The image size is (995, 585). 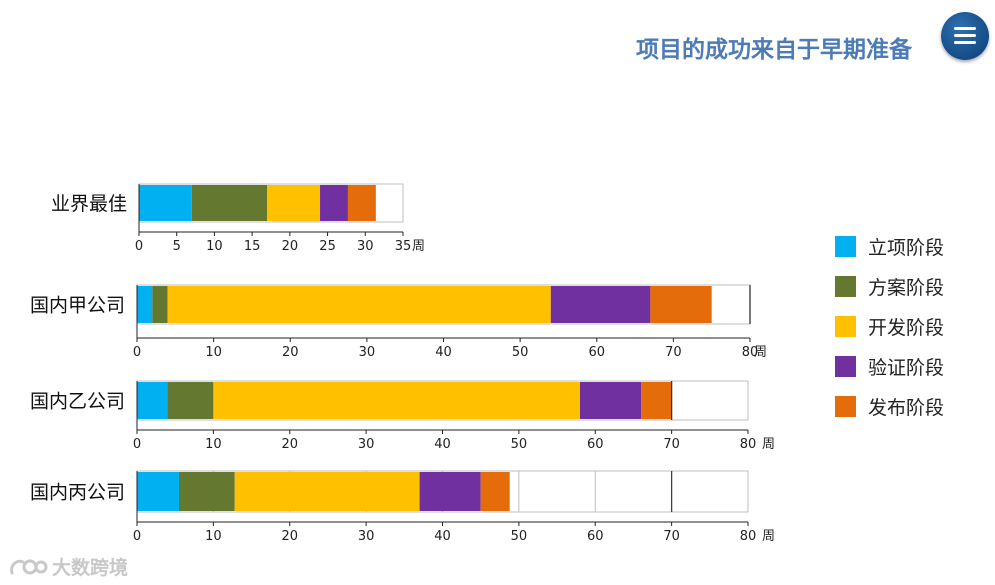 I want to click on legend-label: 立项阶段, so click(x=906, y=248).